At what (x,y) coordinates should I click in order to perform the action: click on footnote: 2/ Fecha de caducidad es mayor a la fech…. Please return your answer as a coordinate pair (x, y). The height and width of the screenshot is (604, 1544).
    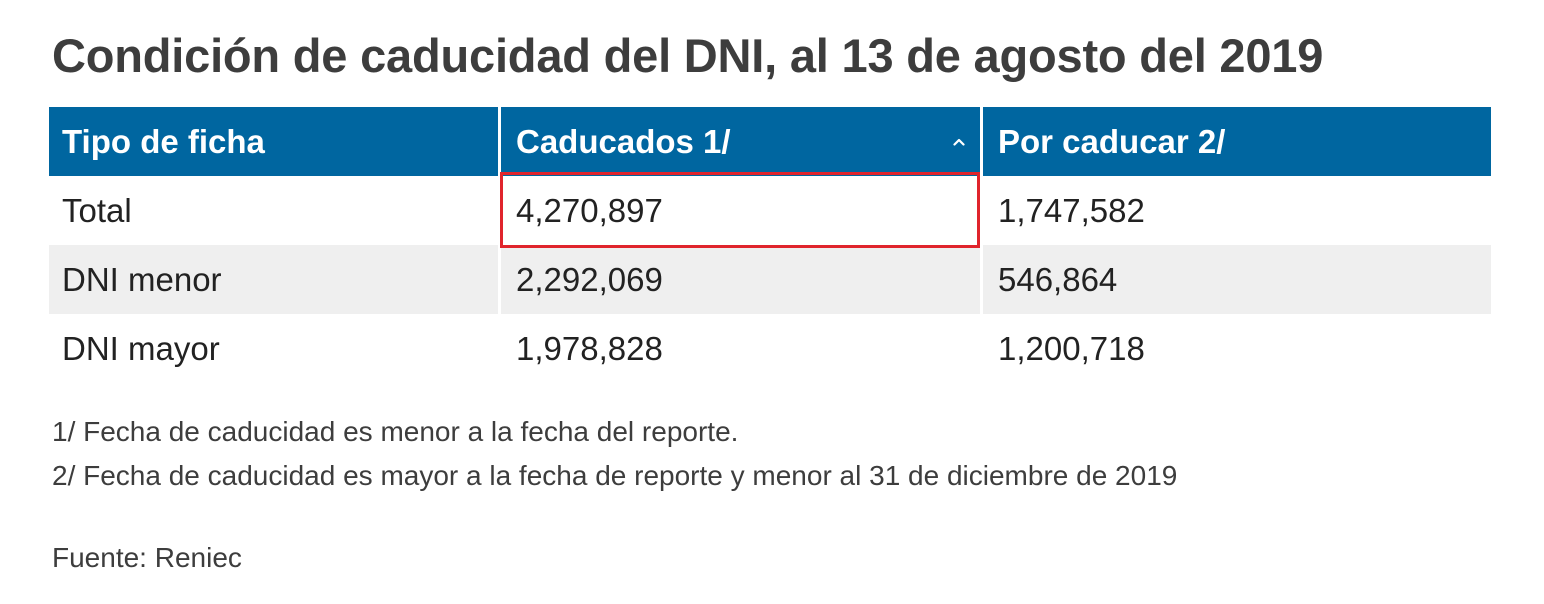
    Looking at the image, I should click on (615, 475).